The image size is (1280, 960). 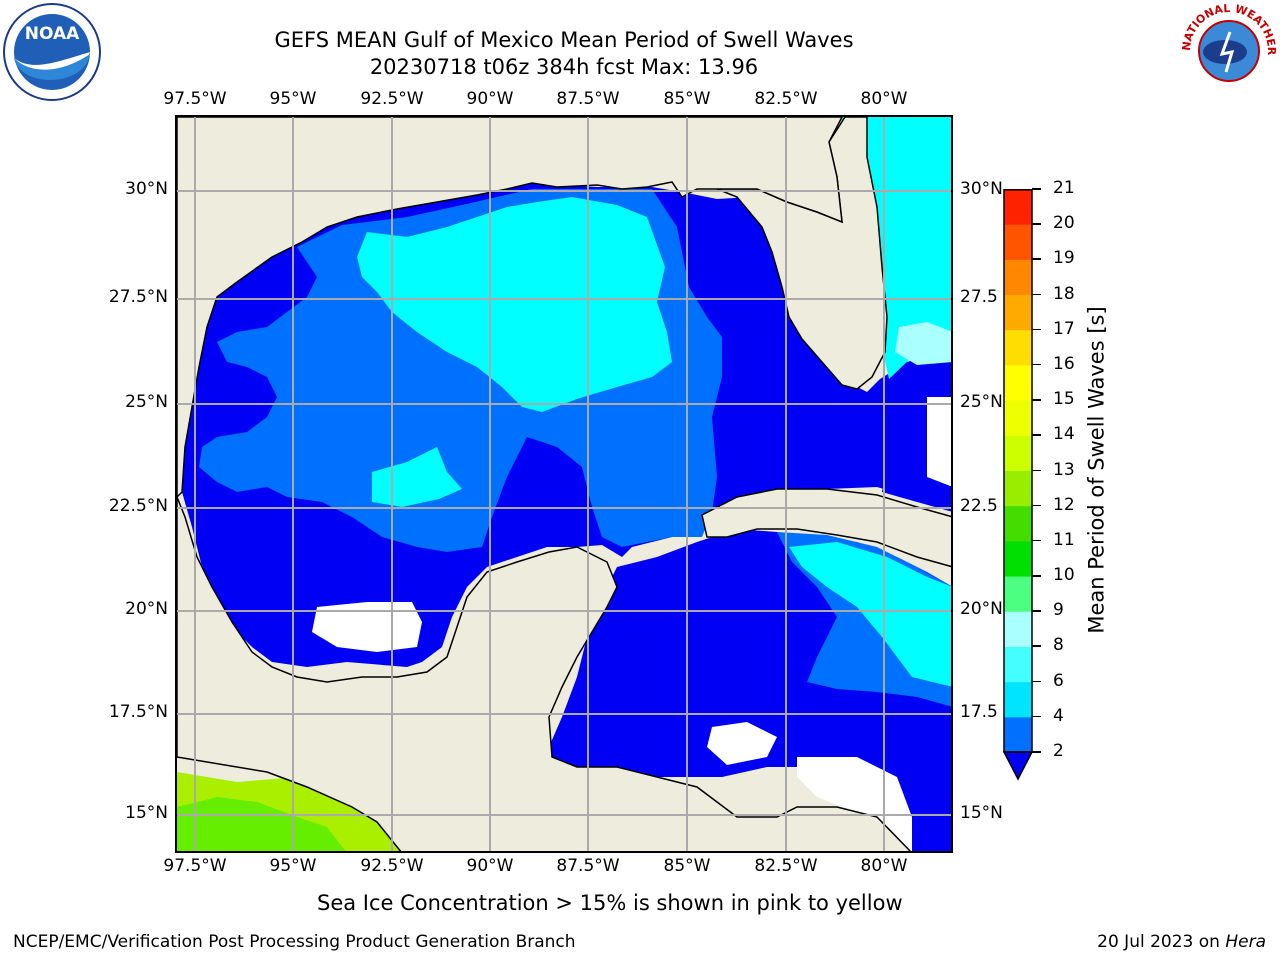 I want to click on colorbar-extension, so click(x=1018, y=766).